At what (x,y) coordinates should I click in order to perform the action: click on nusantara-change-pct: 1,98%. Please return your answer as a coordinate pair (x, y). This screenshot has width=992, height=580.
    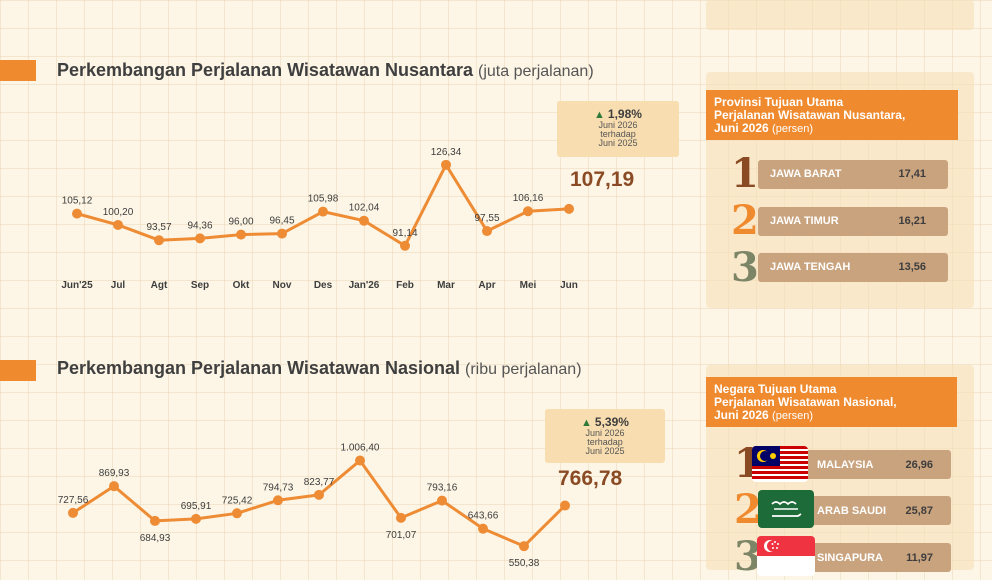
    Looking at the image, I should click on (624, 114).